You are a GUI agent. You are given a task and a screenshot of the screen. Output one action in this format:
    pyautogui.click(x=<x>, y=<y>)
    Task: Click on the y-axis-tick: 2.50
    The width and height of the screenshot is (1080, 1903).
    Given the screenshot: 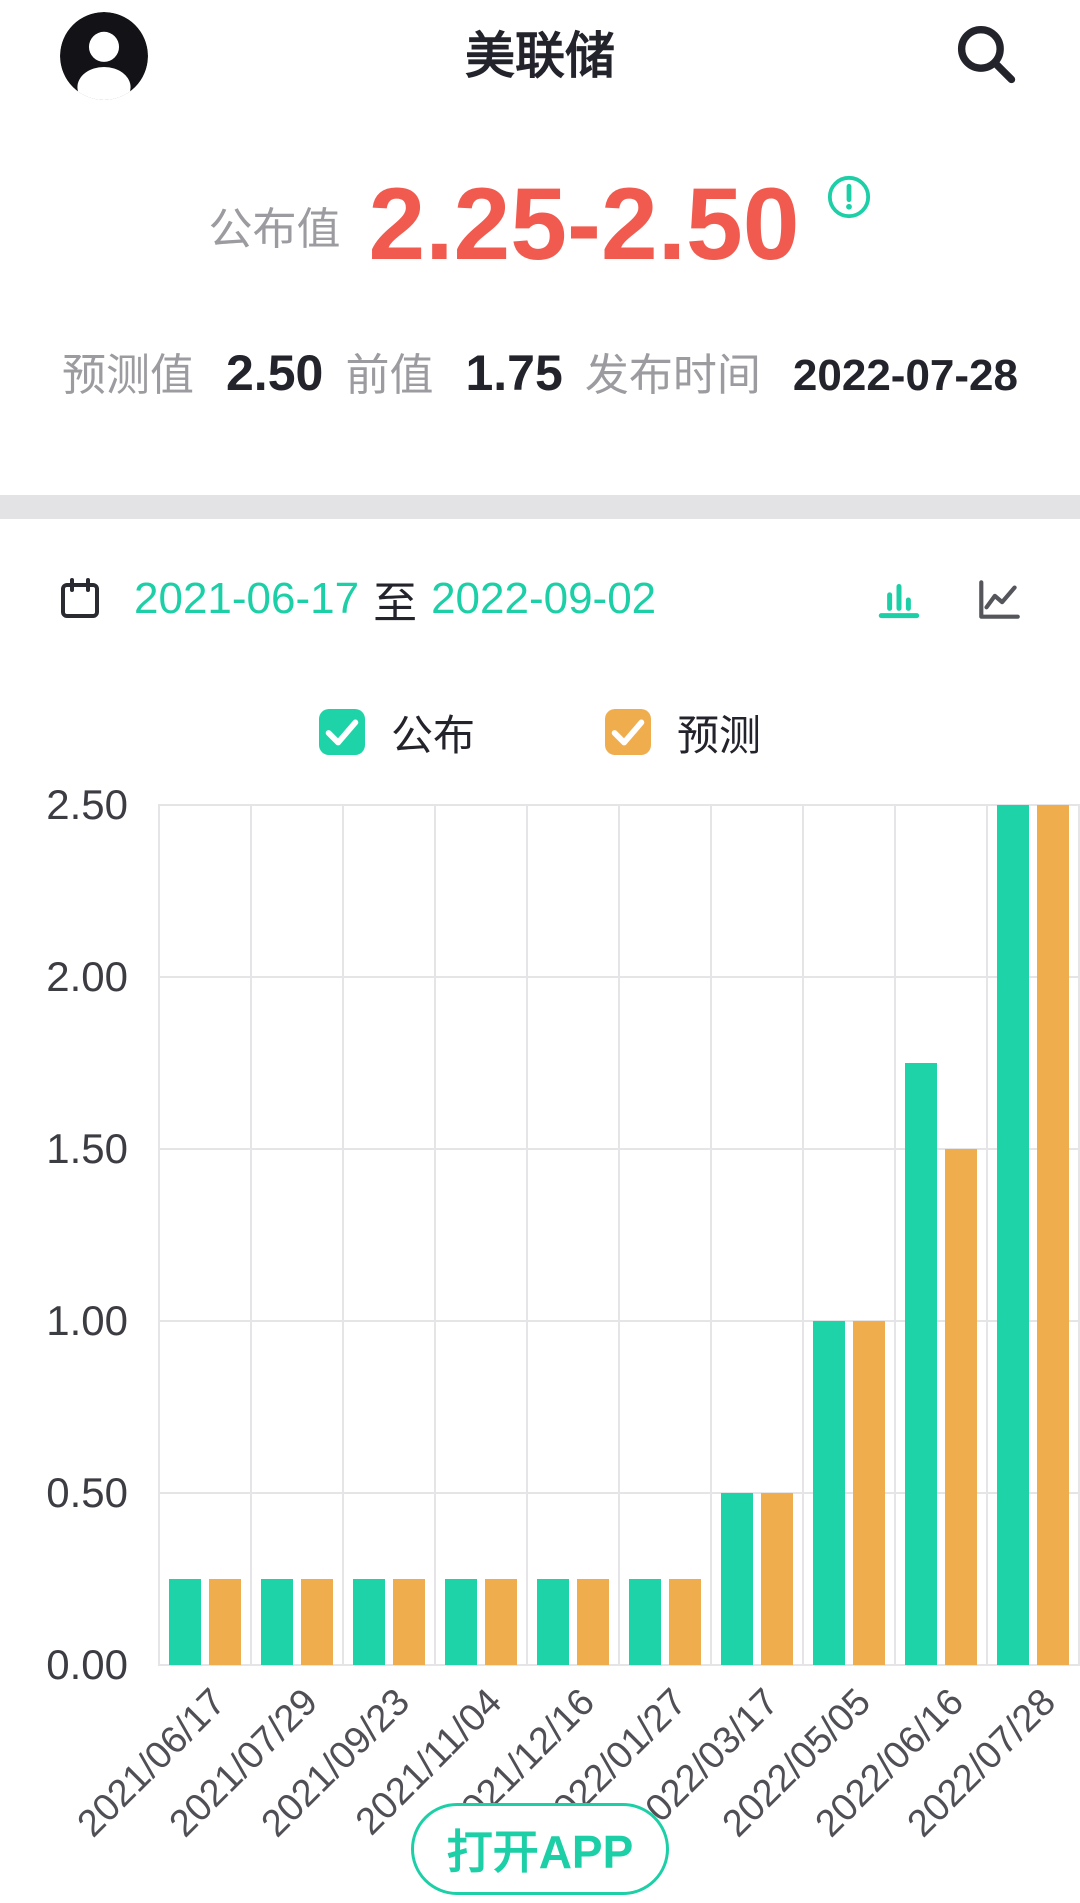 What is the action you would take?
    pyautogui.click(x=87, y=805)
    